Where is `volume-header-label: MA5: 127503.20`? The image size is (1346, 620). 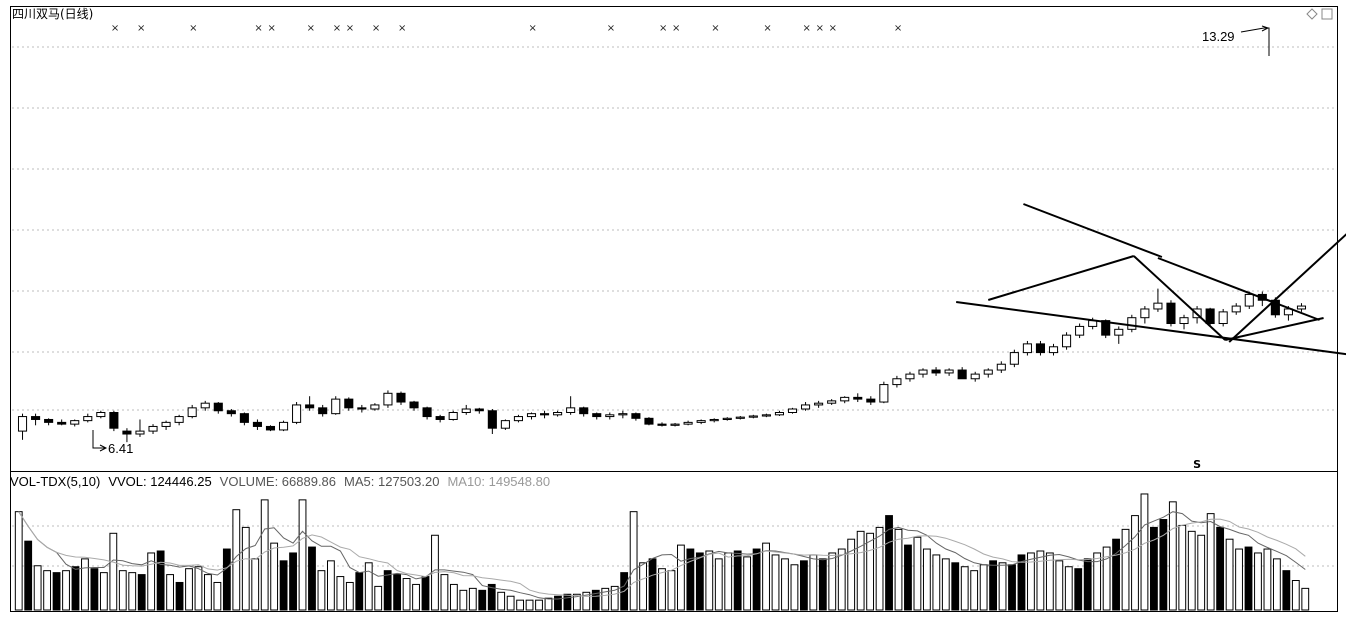
volume-header-label: MA5: 127503.20 is located at coordinates (391, 481).